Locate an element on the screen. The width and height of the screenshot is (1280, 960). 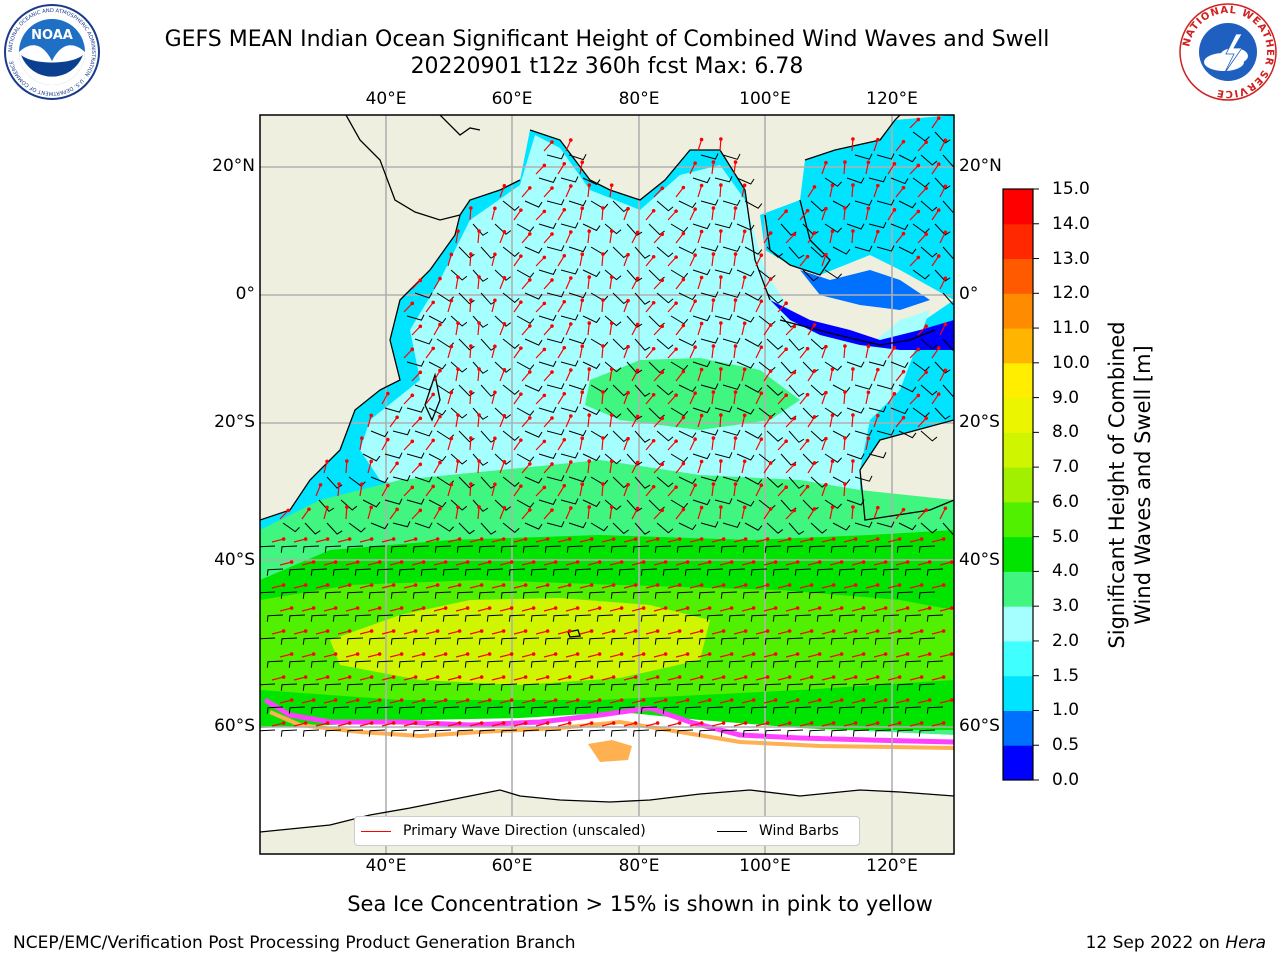
colorbar-tick-label: 0.0 is located at coordinates (1066, 780).